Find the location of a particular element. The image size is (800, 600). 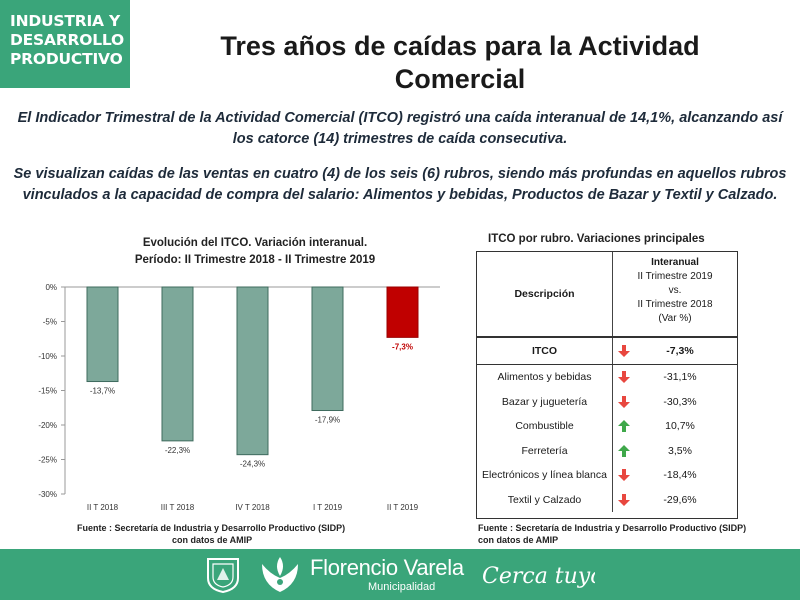

brand-line-3: PRODUCTIVO is located at coordinates (66, 59).